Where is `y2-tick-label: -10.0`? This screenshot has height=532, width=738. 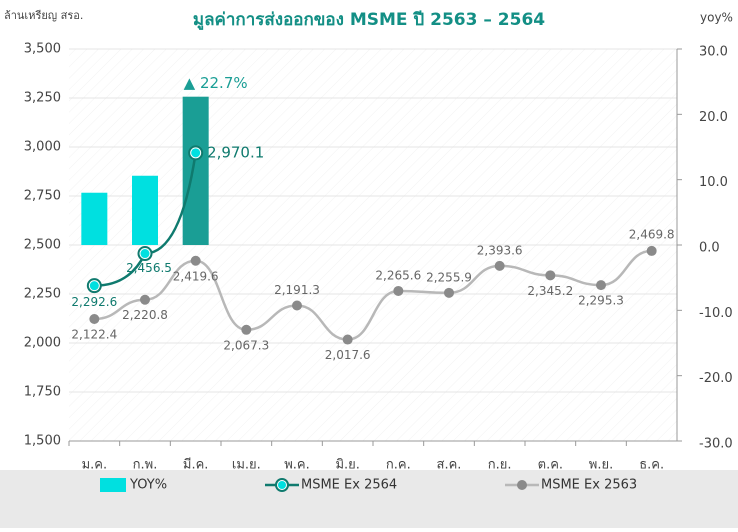 y2-tick-label: -10.0 is located at coordinates (716, 313).